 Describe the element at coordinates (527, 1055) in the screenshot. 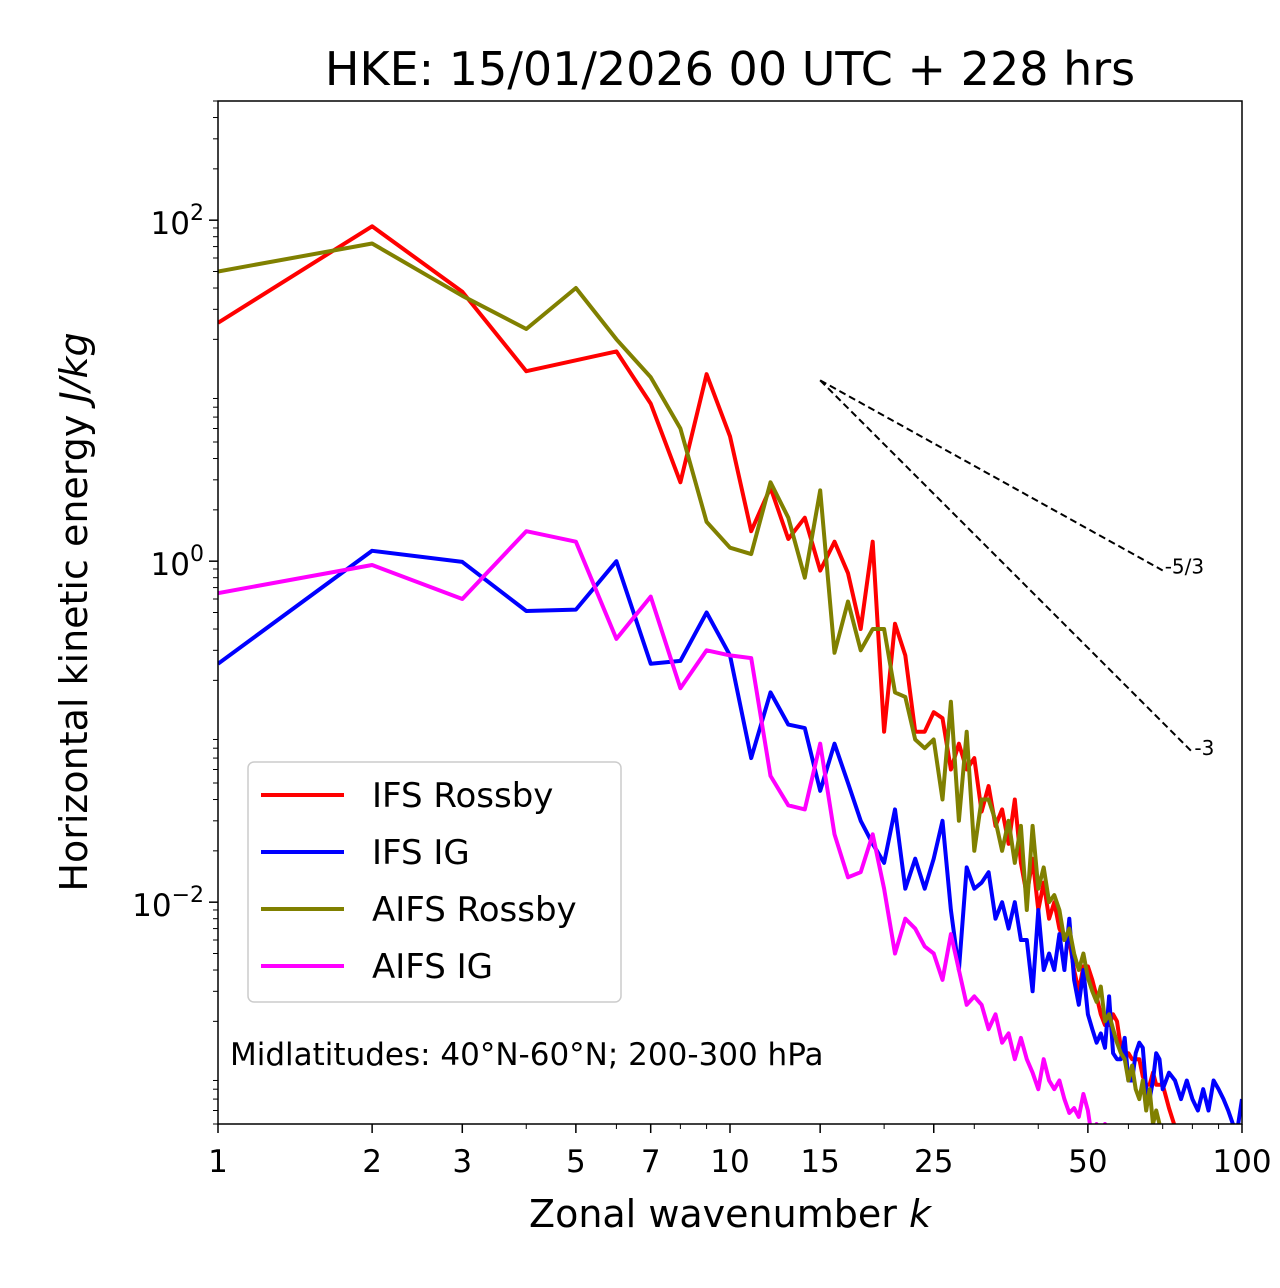

I see `region-annotation: Midlatitudes: 40°N-60°N; 200-300 hPa` at that location.